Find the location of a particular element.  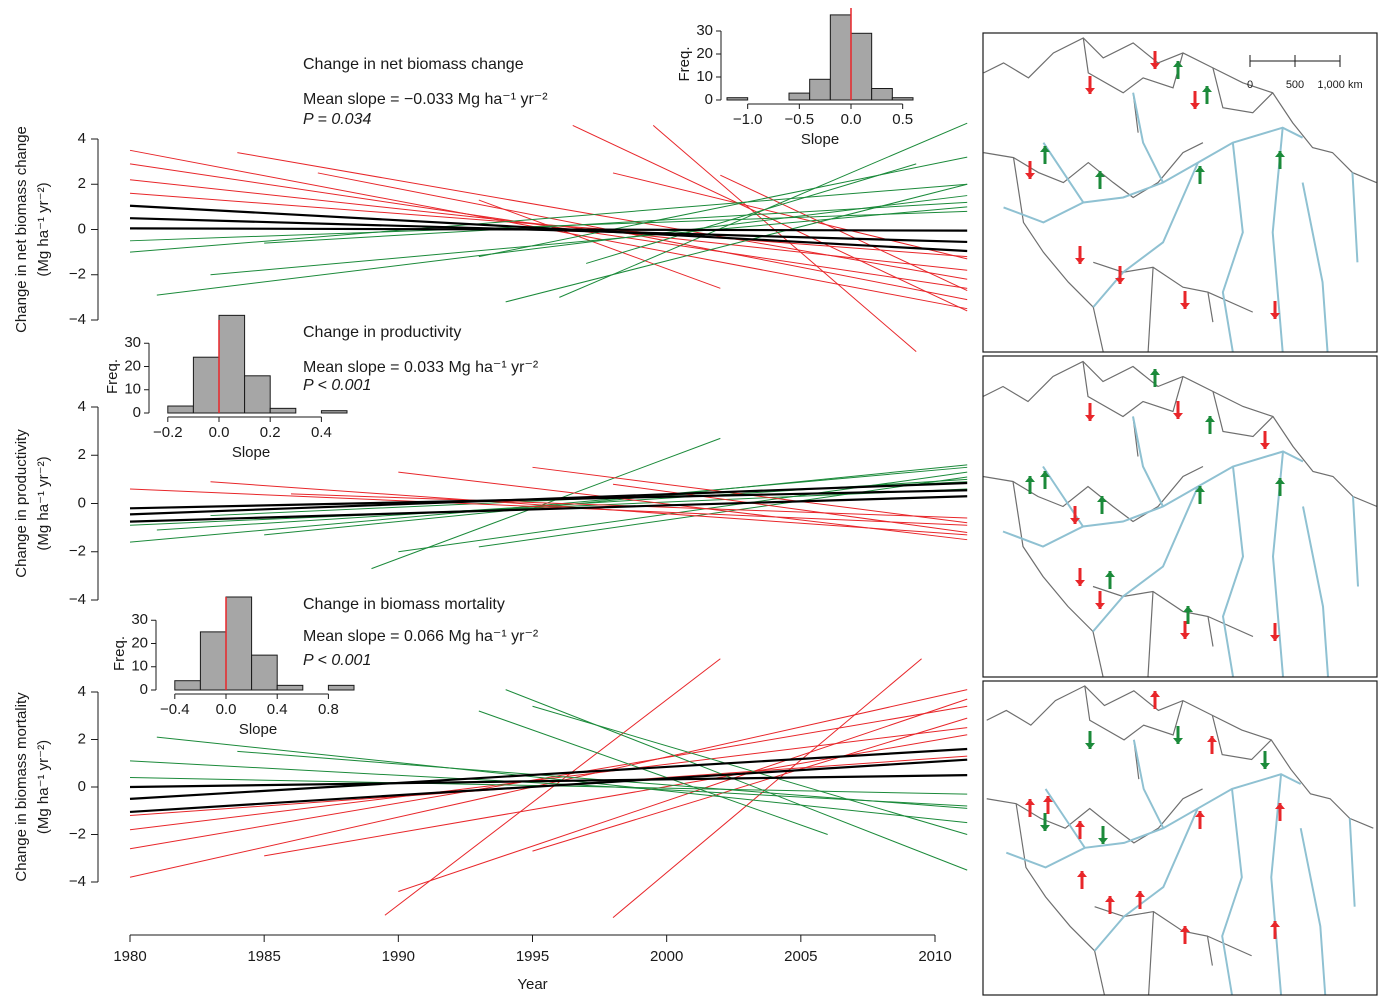

x-tick-label: 2005 is located at coordinates (800, 956).